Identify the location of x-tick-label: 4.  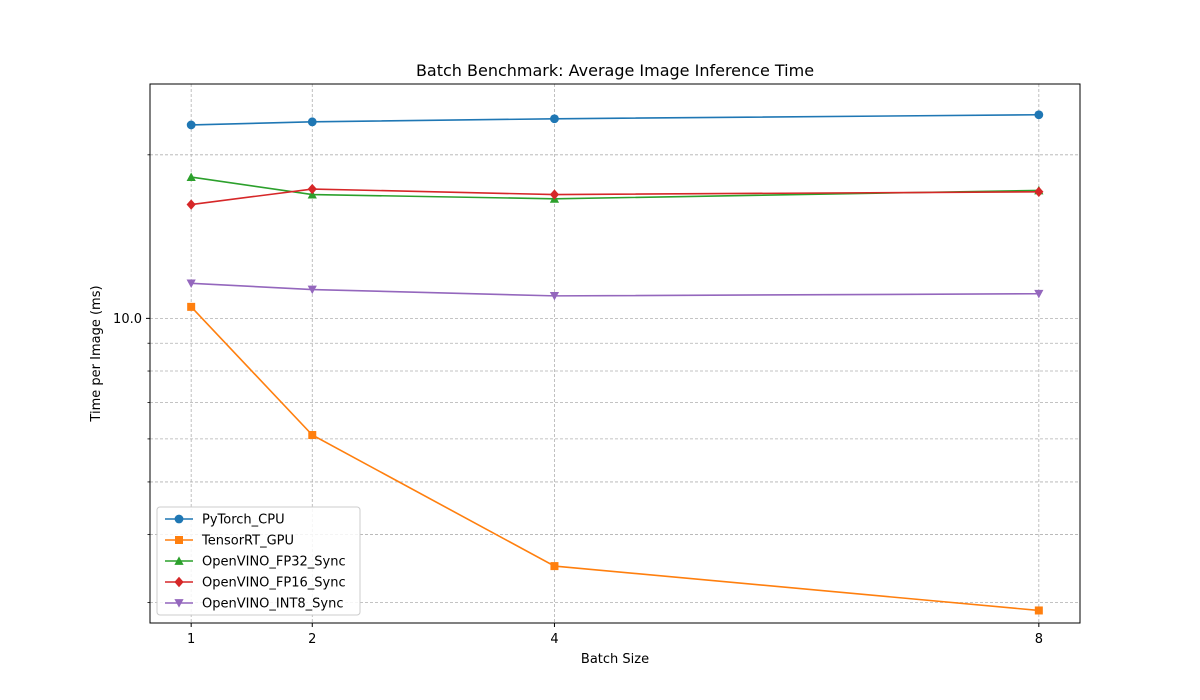
(554, 639).